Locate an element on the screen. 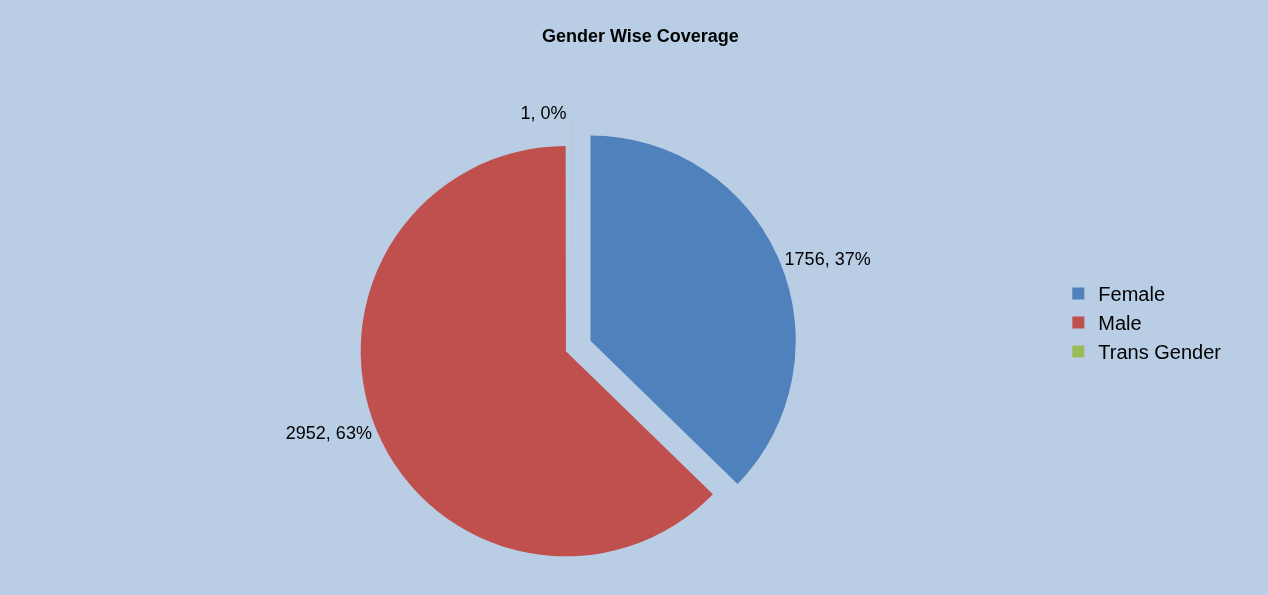  legend-label: Male is located at coordinates (1120, 323).